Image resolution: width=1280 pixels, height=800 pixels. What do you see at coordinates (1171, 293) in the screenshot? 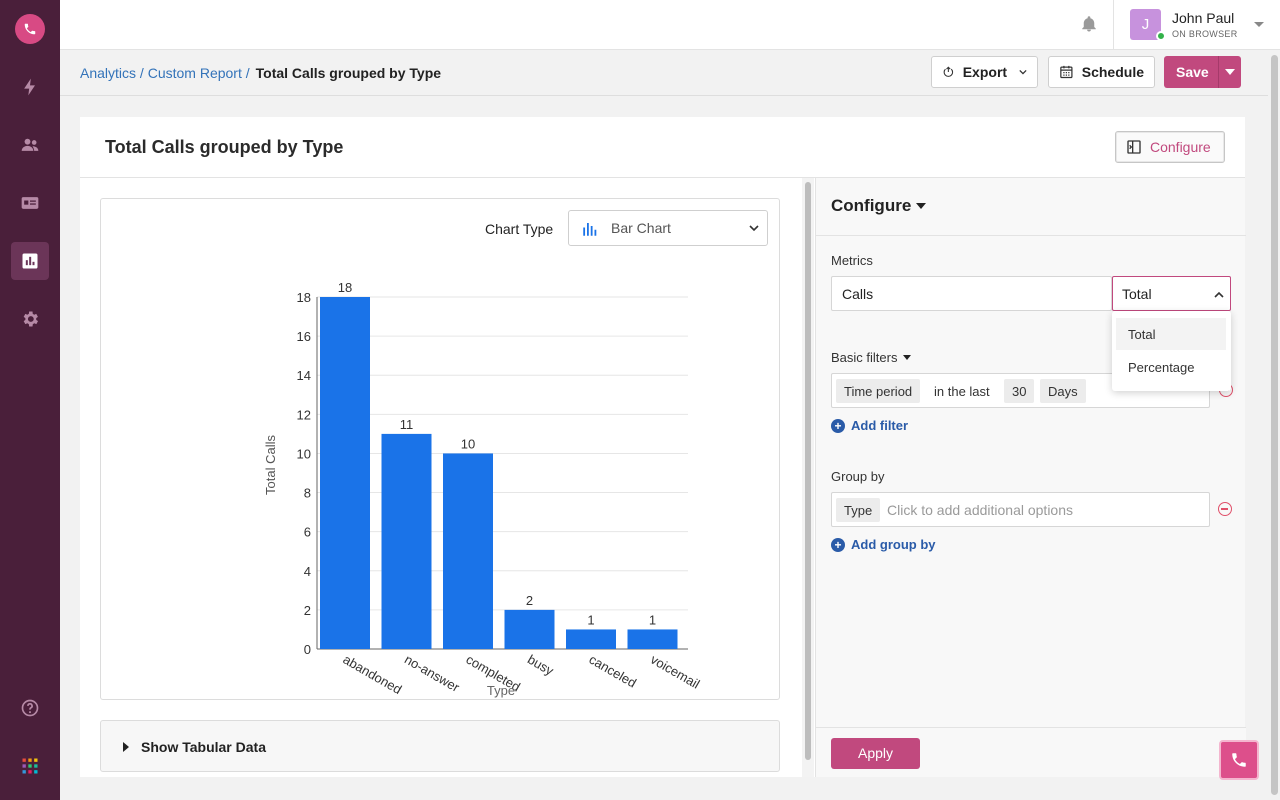
I see `aggregation-select: Total` at bounding box center [1171, 293].